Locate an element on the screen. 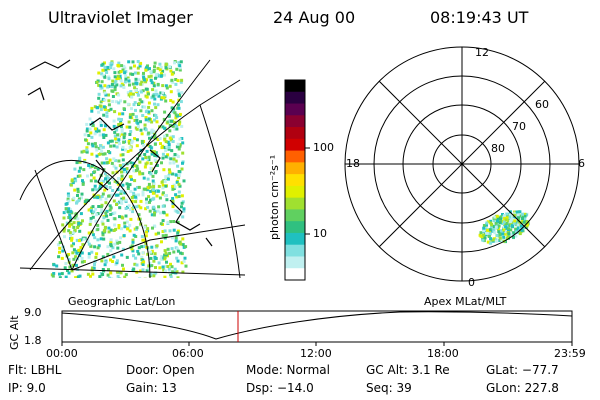 The image size is (600, 400). altitude-plot-frame is located at coordinates (317, 326).